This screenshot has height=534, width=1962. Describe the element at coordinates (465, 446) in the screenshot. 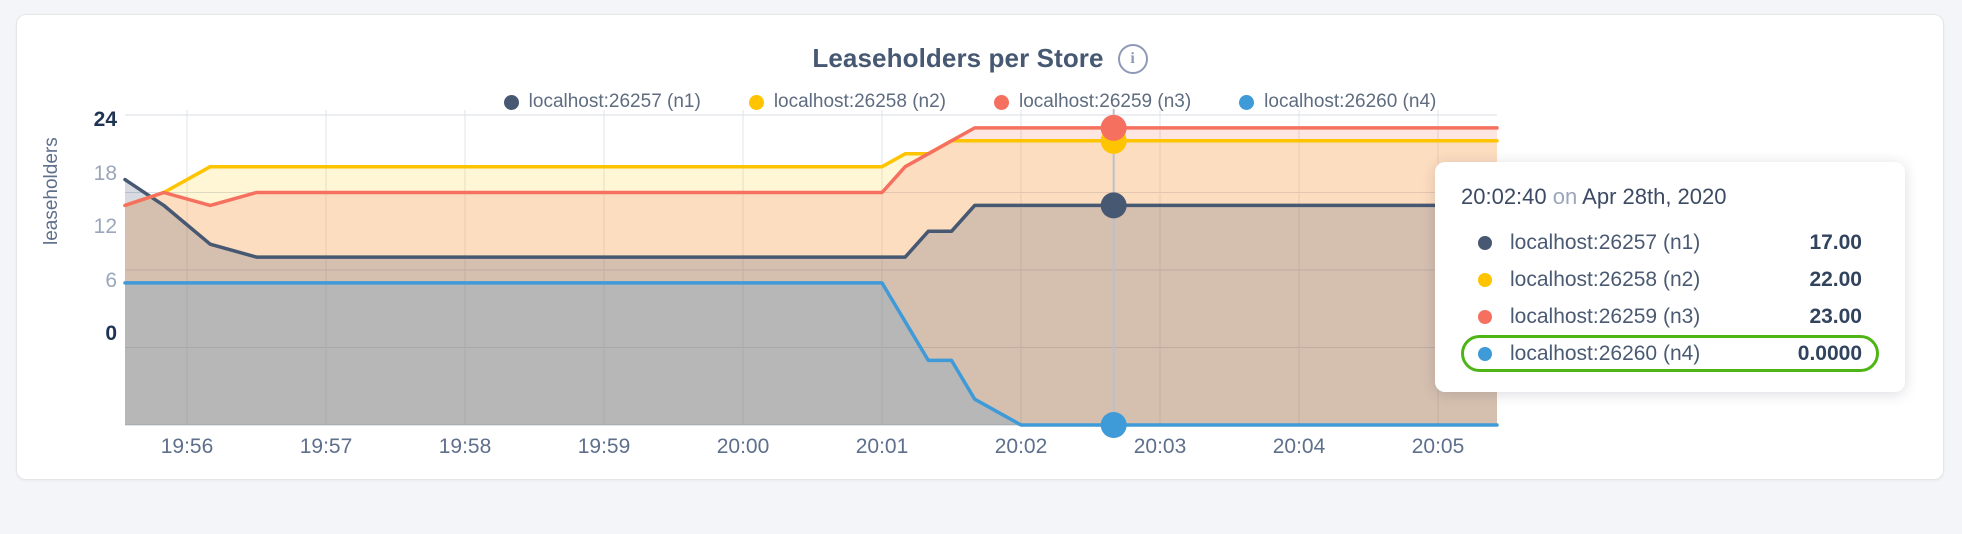

I see `x-tick-label: 19:58` at that location.